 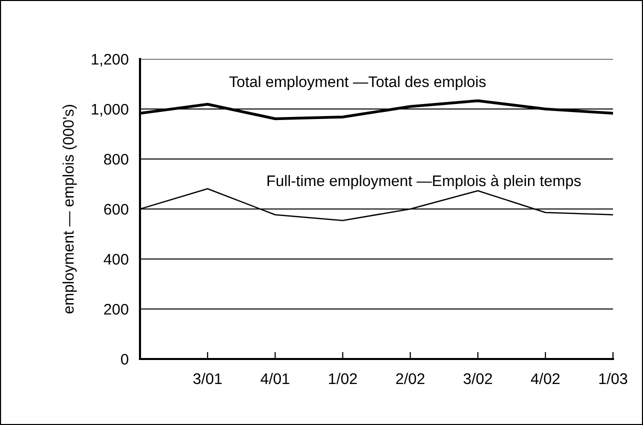 What do you see at coordinates (116, 309) in the screenshot?
I see `y-tick-label: 200` at bounding box center [116, 309].